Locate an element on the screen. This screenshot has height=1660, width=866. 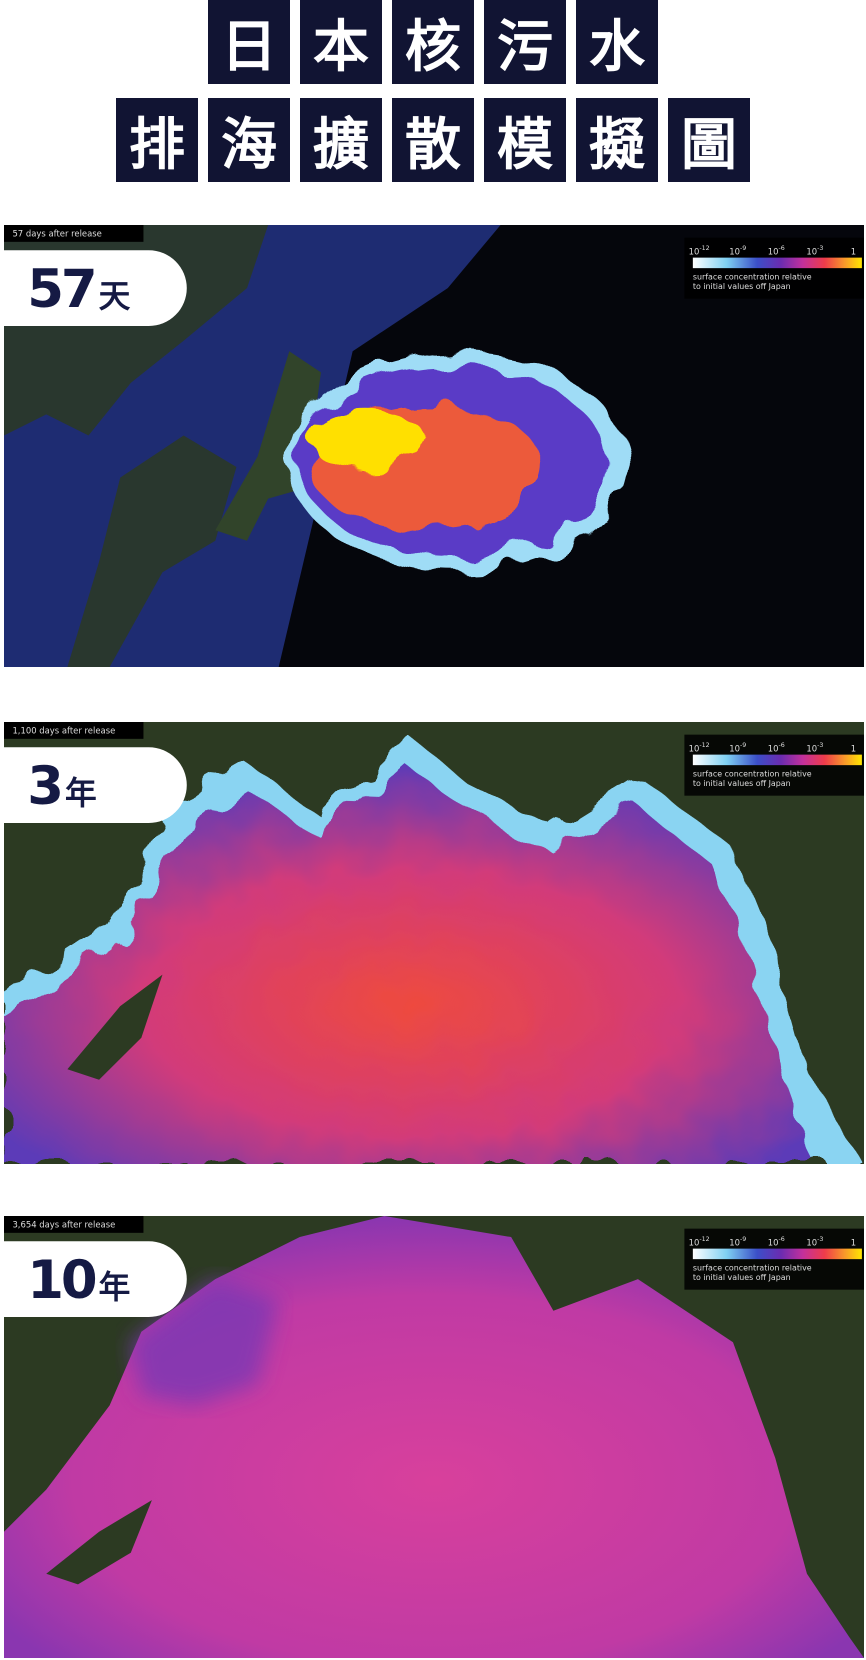
legend-box is located at coordinates (774, 765).